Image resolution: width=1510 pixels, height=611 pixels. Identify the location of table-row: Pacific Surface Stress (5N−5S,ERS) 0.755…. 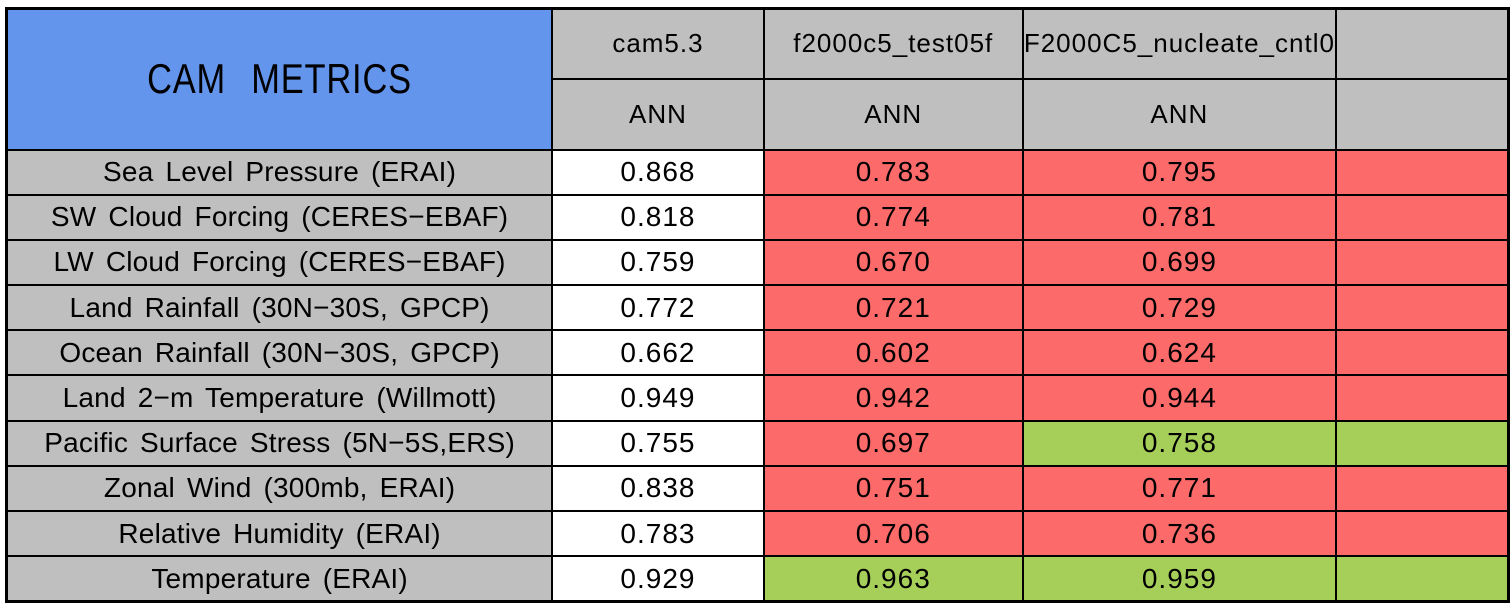
(757, 443).